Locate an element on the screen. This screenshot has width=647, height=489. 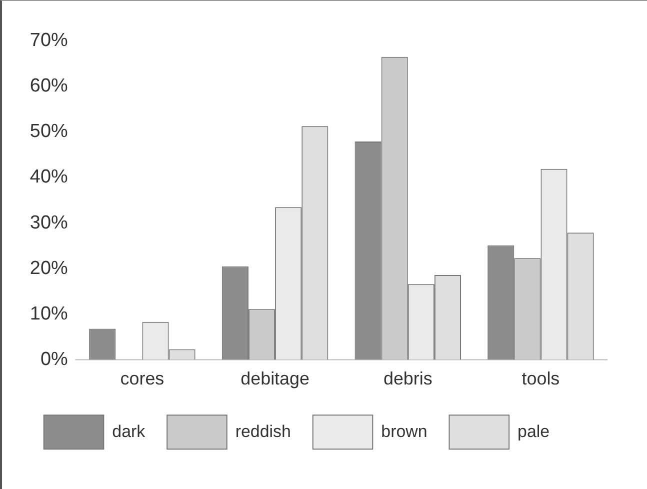
y-tick-label: 60% is located at coordinates (49, 86).